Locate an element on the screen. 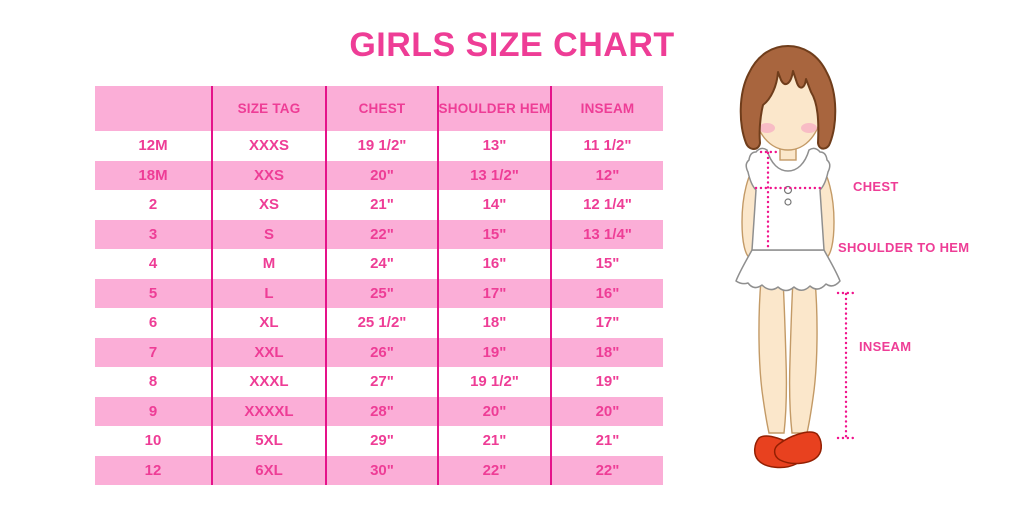 This screenshot has width=1024, height=512. table-cell: 13 1/4" is located at coordinates (606, 234).